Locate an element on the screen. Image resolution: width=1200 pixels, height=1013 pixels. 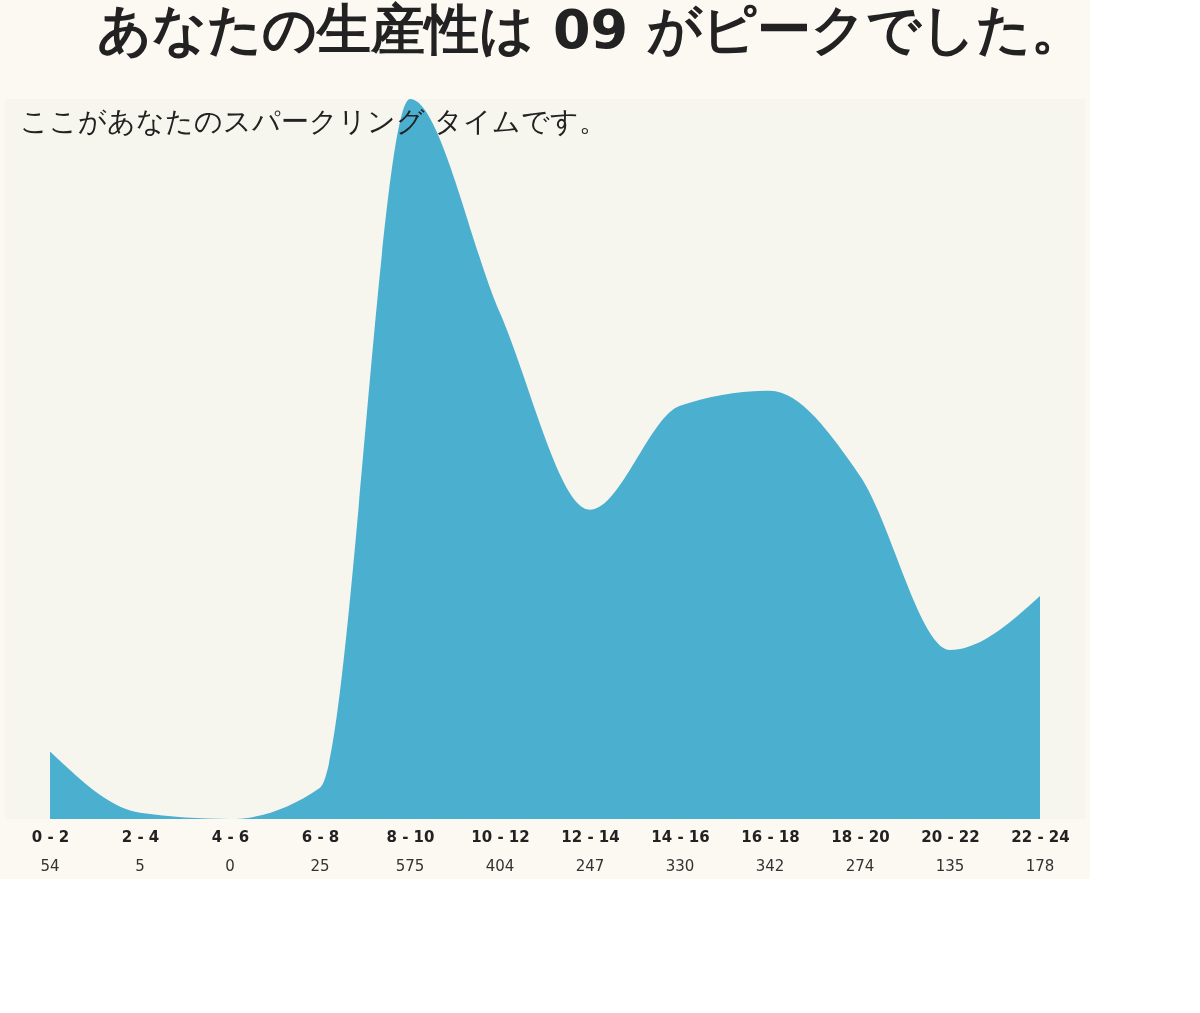
x-tick-label: 8 - 10 is located at coordinates (410, 836).